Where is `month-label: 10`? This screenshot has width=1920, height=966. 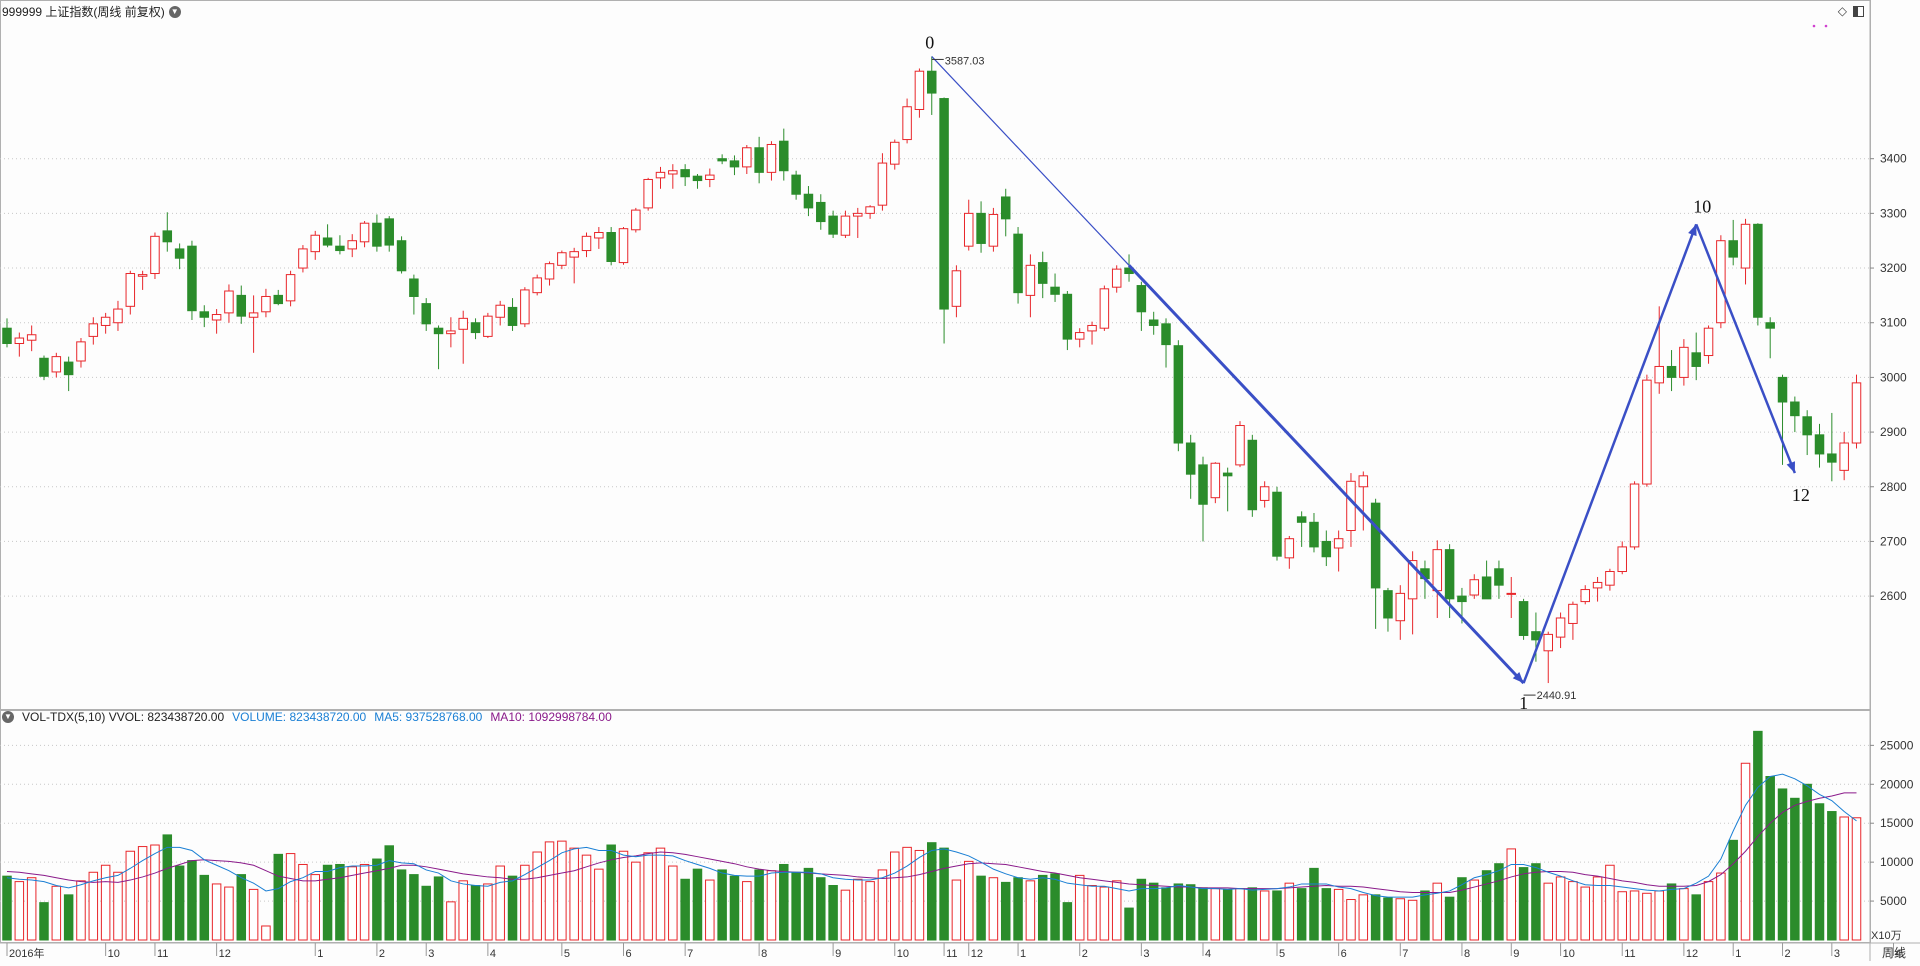
month-label: 10 is located at coordinates (903, 954).